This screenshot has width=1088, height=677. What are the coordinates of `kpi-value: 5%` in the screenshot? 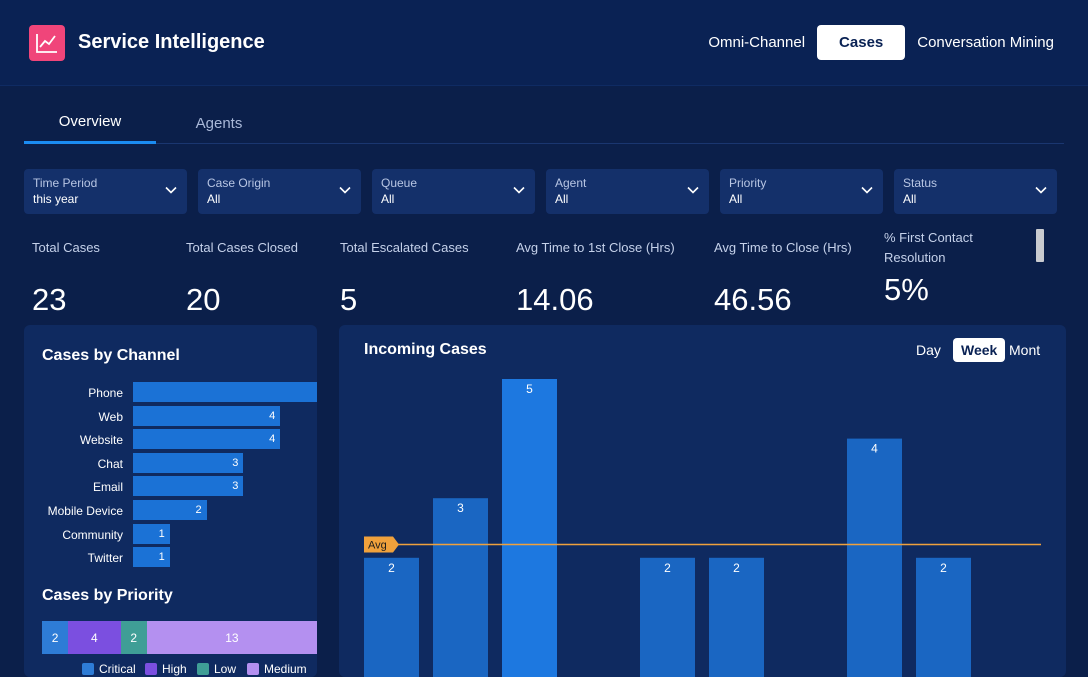 It's located at (906, 289).